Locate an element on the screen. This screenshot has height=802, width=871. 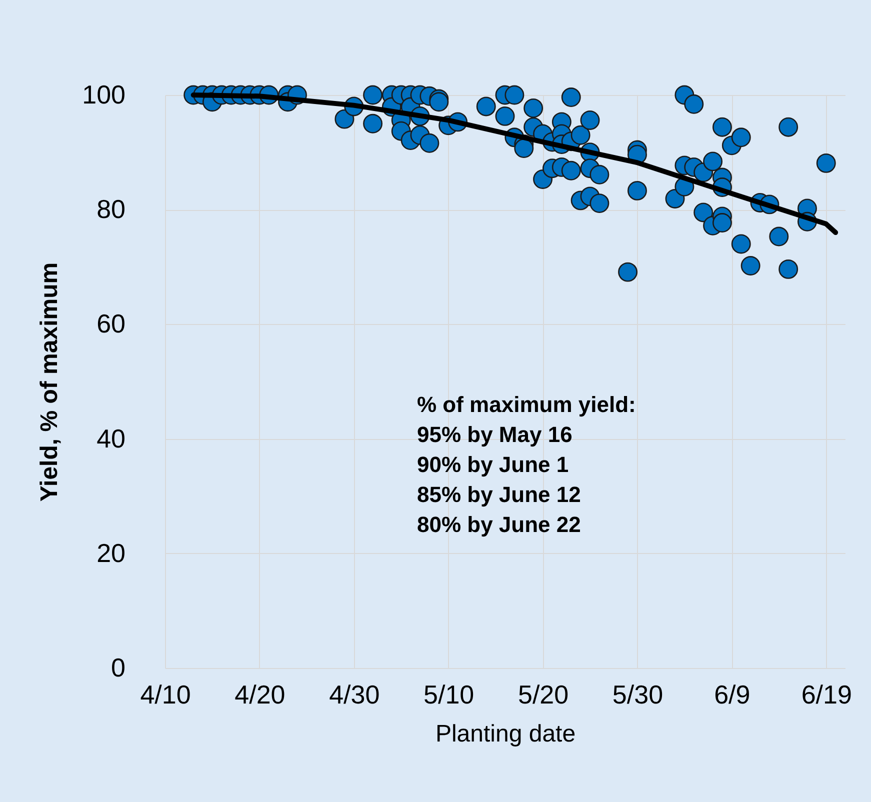
x-tick-label: 5/10 is located at coordinates (449, 695).